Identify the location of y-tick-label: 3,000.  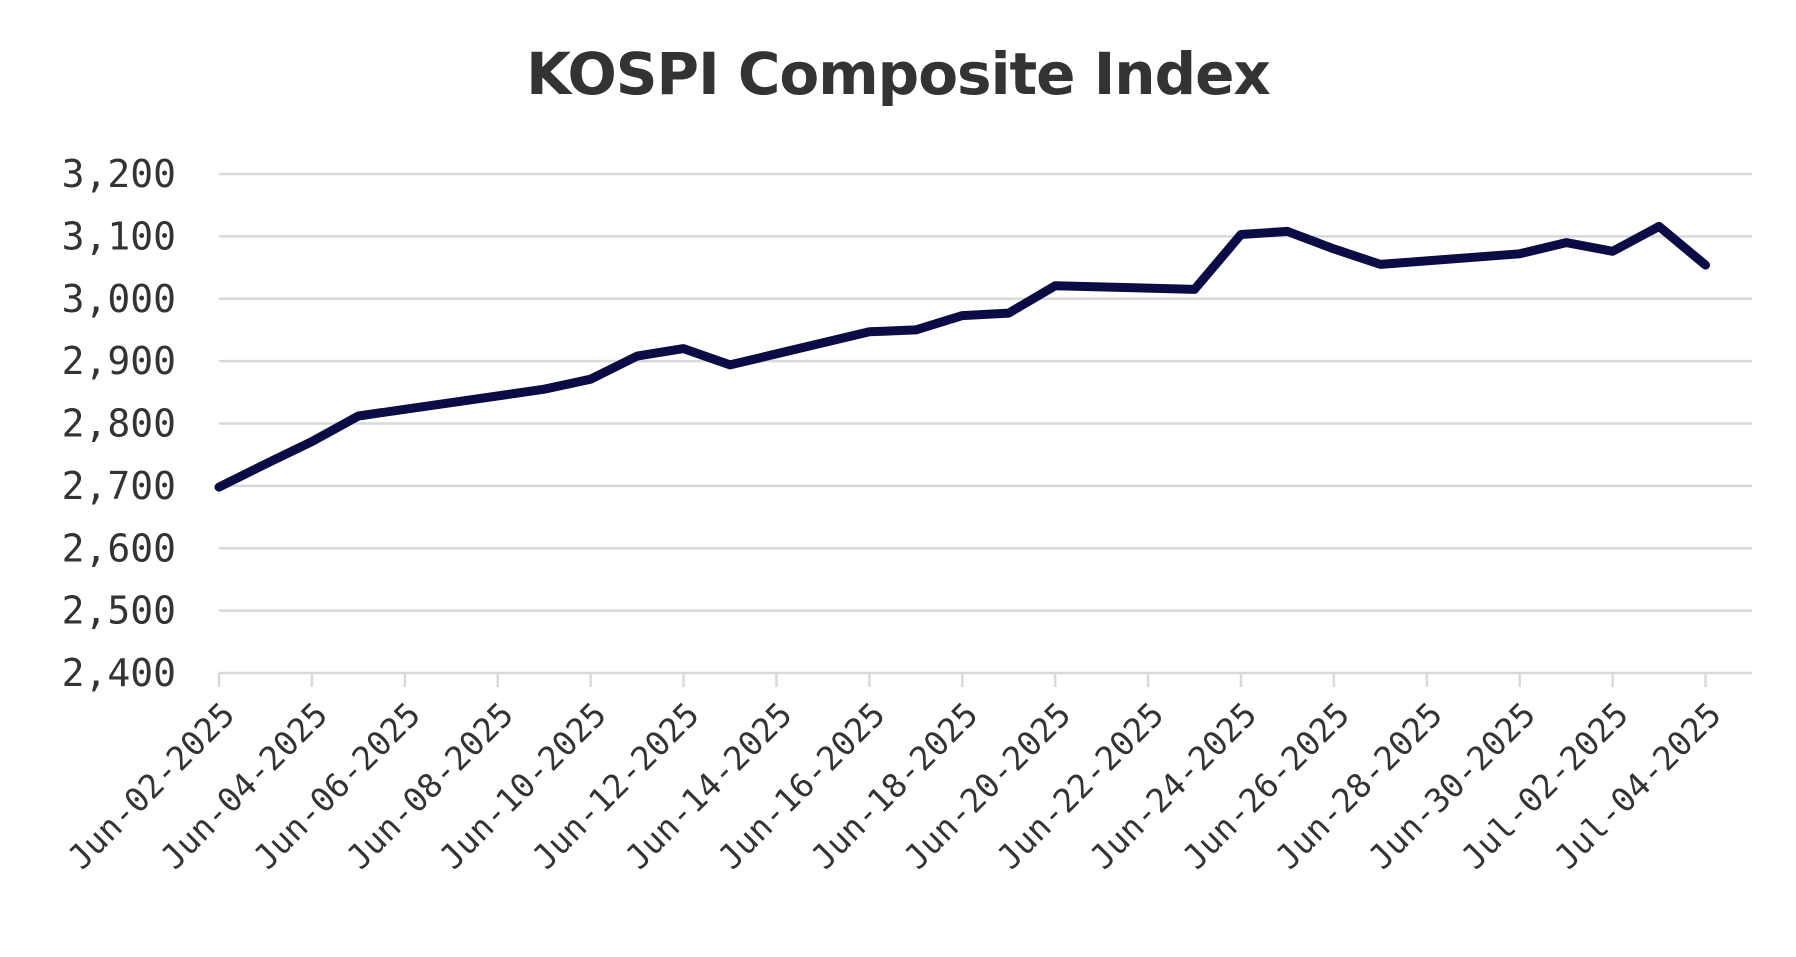
(119, 299).